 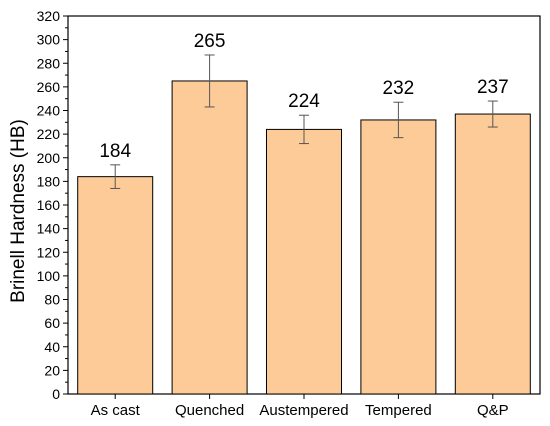 What do you see at coordinates (398, 410) in the screenshot?
I see `x-tick-label: Tempered` at bounding box center [398, 410].